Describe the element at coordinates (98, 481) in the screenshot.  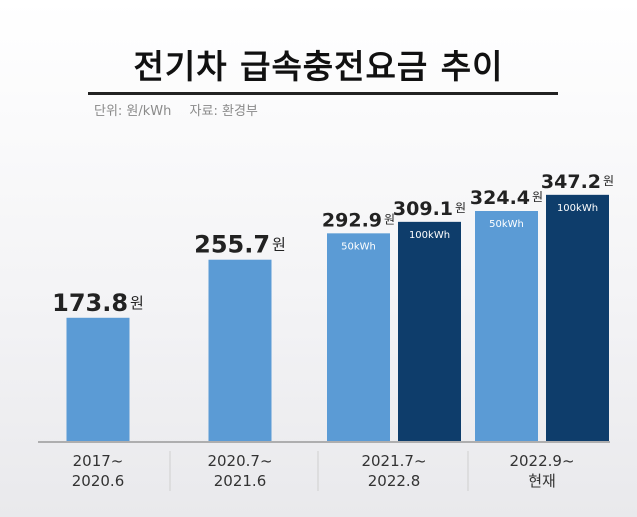
I see `category-label-0-line2: 2020.6` at that location.